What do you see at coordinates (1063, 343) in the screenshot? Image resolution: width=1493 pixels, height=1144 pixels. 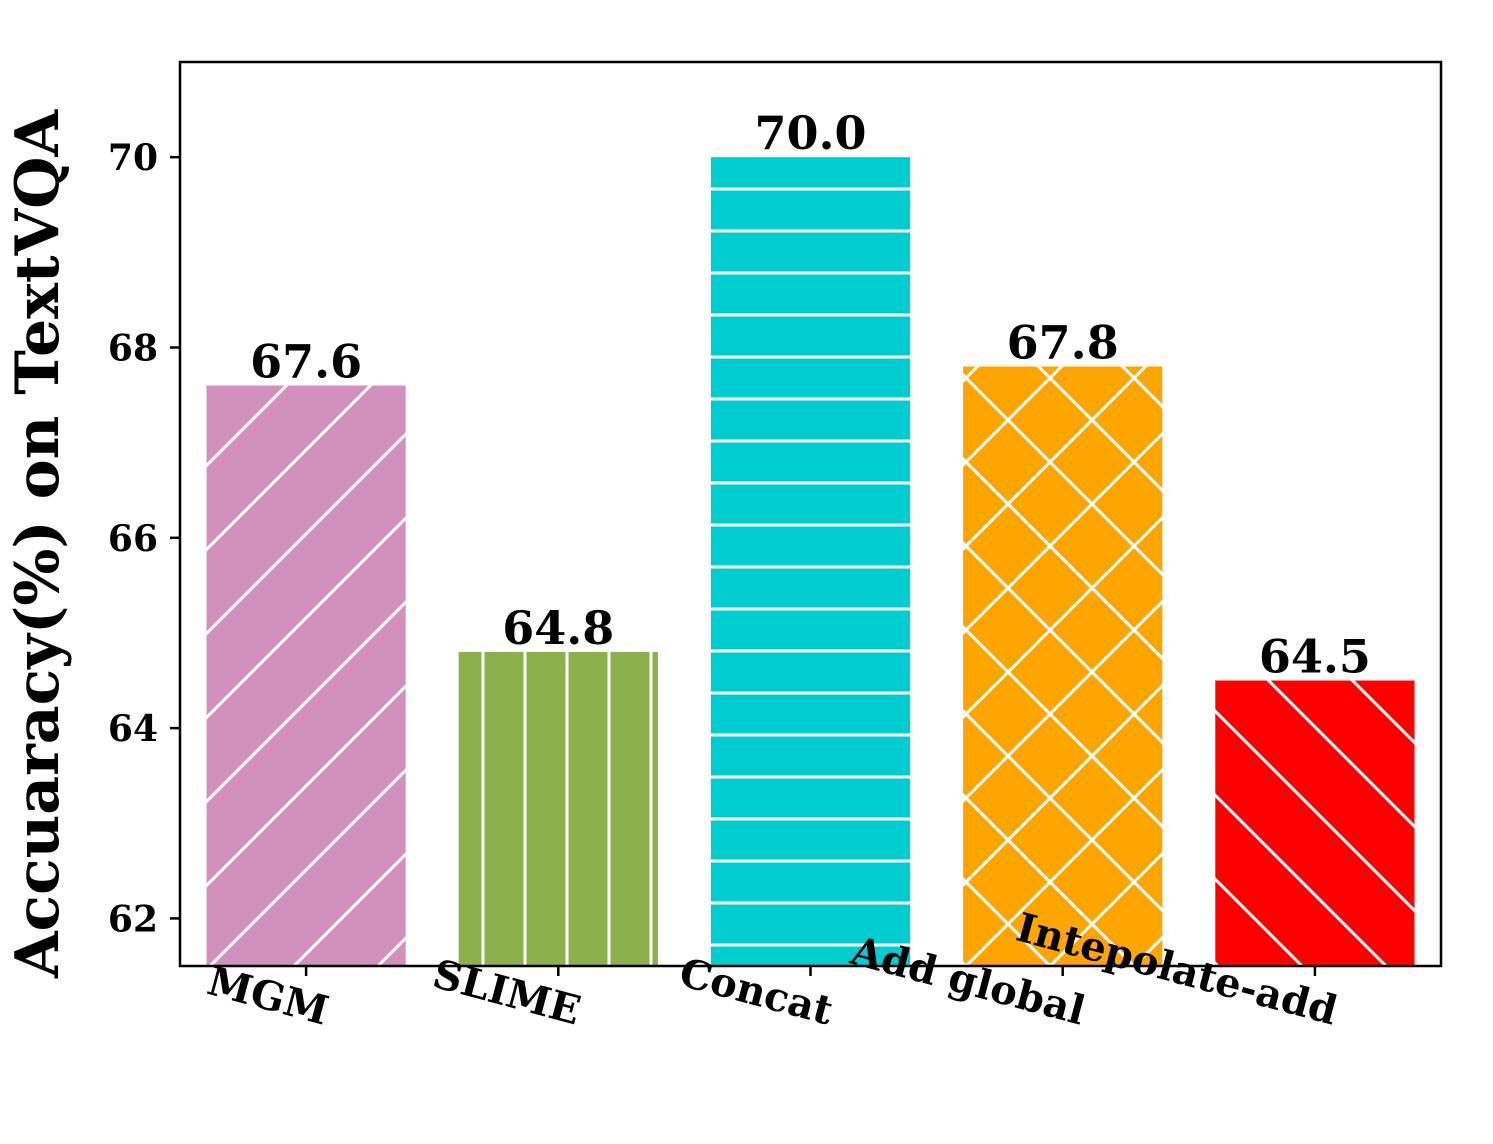 I see `bar-value-label-add-global: 67.8` at bounding box center [1063, 343].